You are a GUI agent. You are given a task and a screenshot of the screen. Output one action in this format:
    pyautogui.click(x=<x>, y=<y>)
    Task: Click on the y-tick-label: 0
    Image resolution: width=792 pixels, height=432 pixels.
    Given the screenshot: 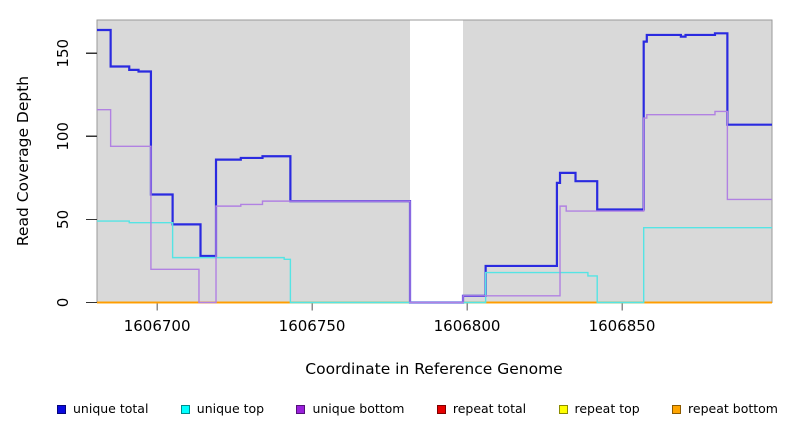 What is the action you would take?
    pyautogui.click(x=63, y=303)
    